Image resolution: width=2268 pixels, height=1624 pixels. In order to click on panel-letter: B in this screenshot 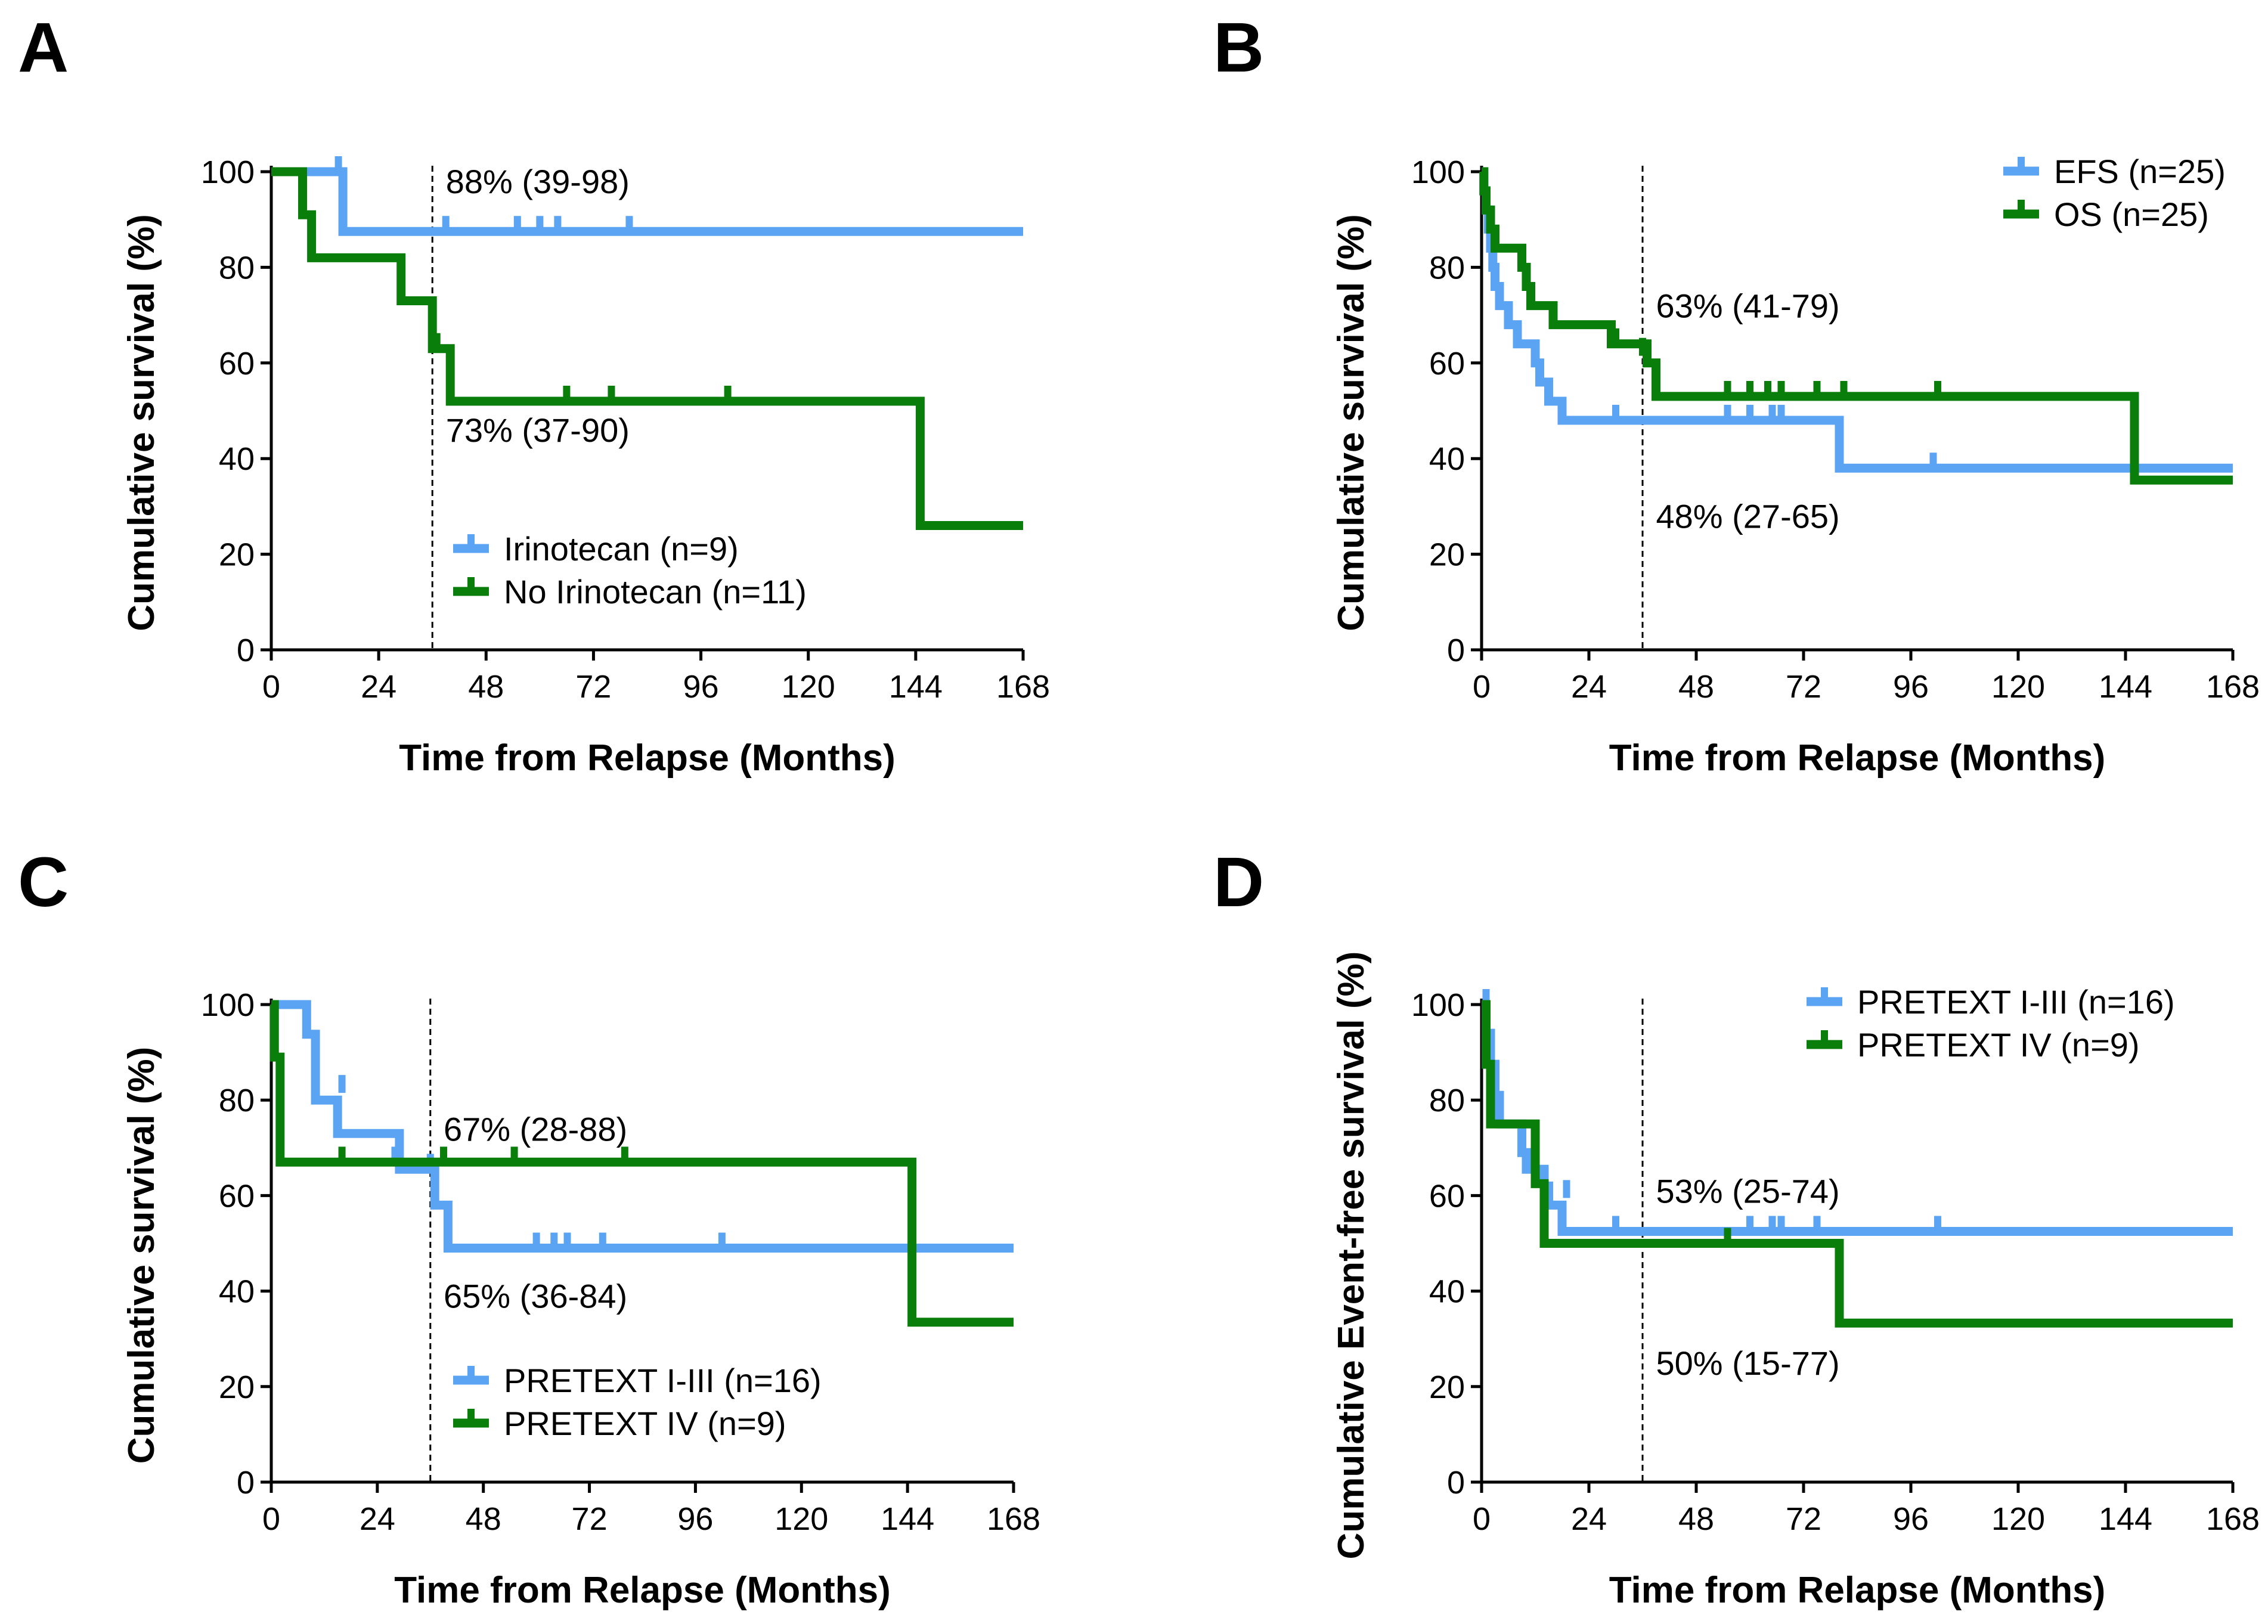, I will do `click(1238, 47)`.